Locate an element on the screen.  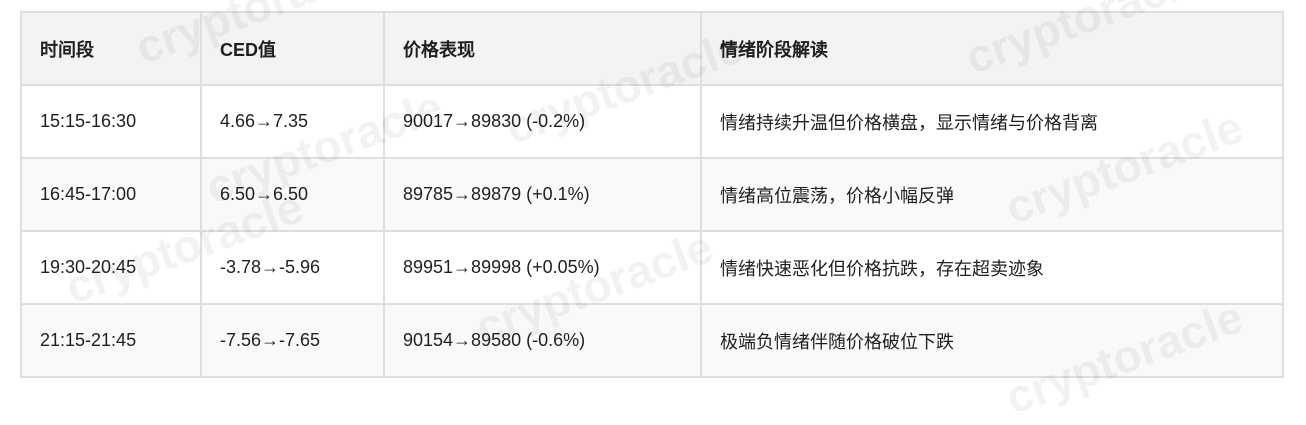
cell-sentiment-interpretation: 情绪高位震荡，价格小幅反弹 is located at coordinates (992, 194).